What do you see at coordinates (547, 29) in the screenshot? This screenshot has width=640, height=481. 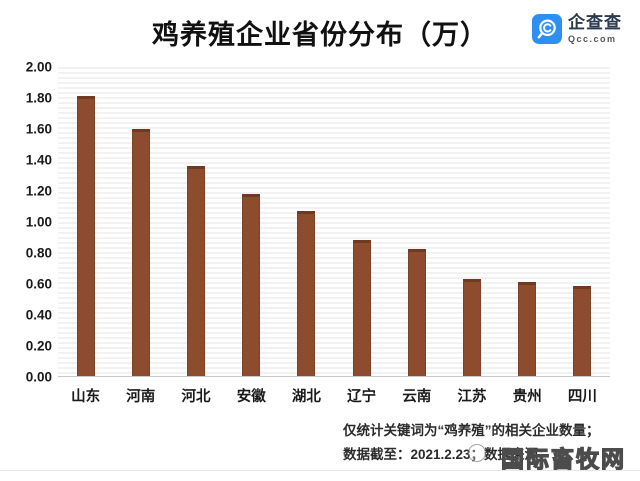 I see `qcc-logo-icon` at bounding box center [547, 29].